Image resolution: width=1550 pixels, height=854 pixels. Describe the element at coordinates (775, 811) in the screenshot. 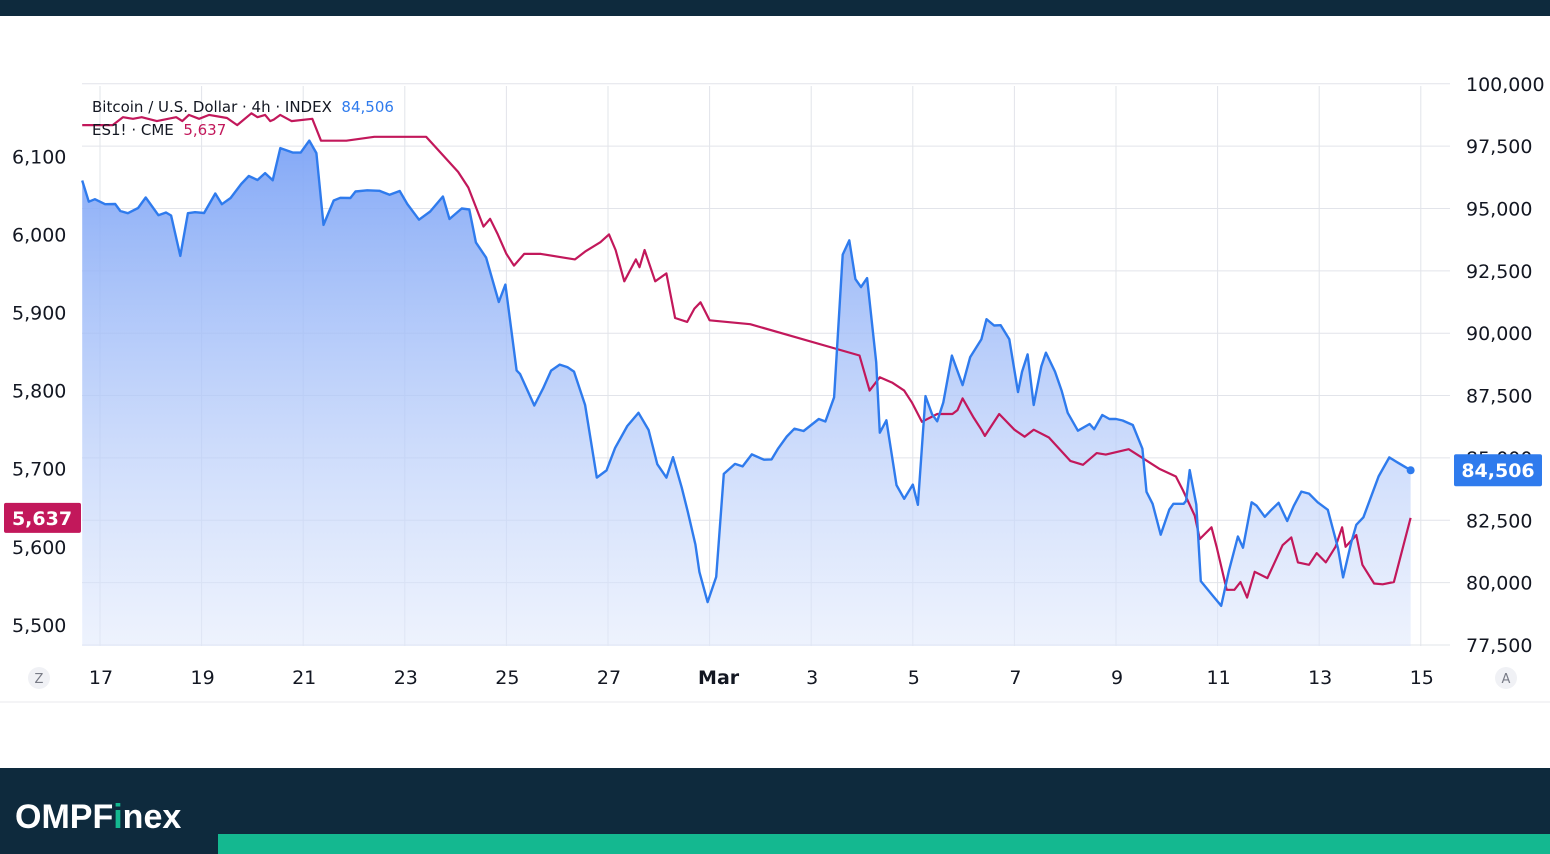

I see `footer-bar: OMPFinex` at that location.